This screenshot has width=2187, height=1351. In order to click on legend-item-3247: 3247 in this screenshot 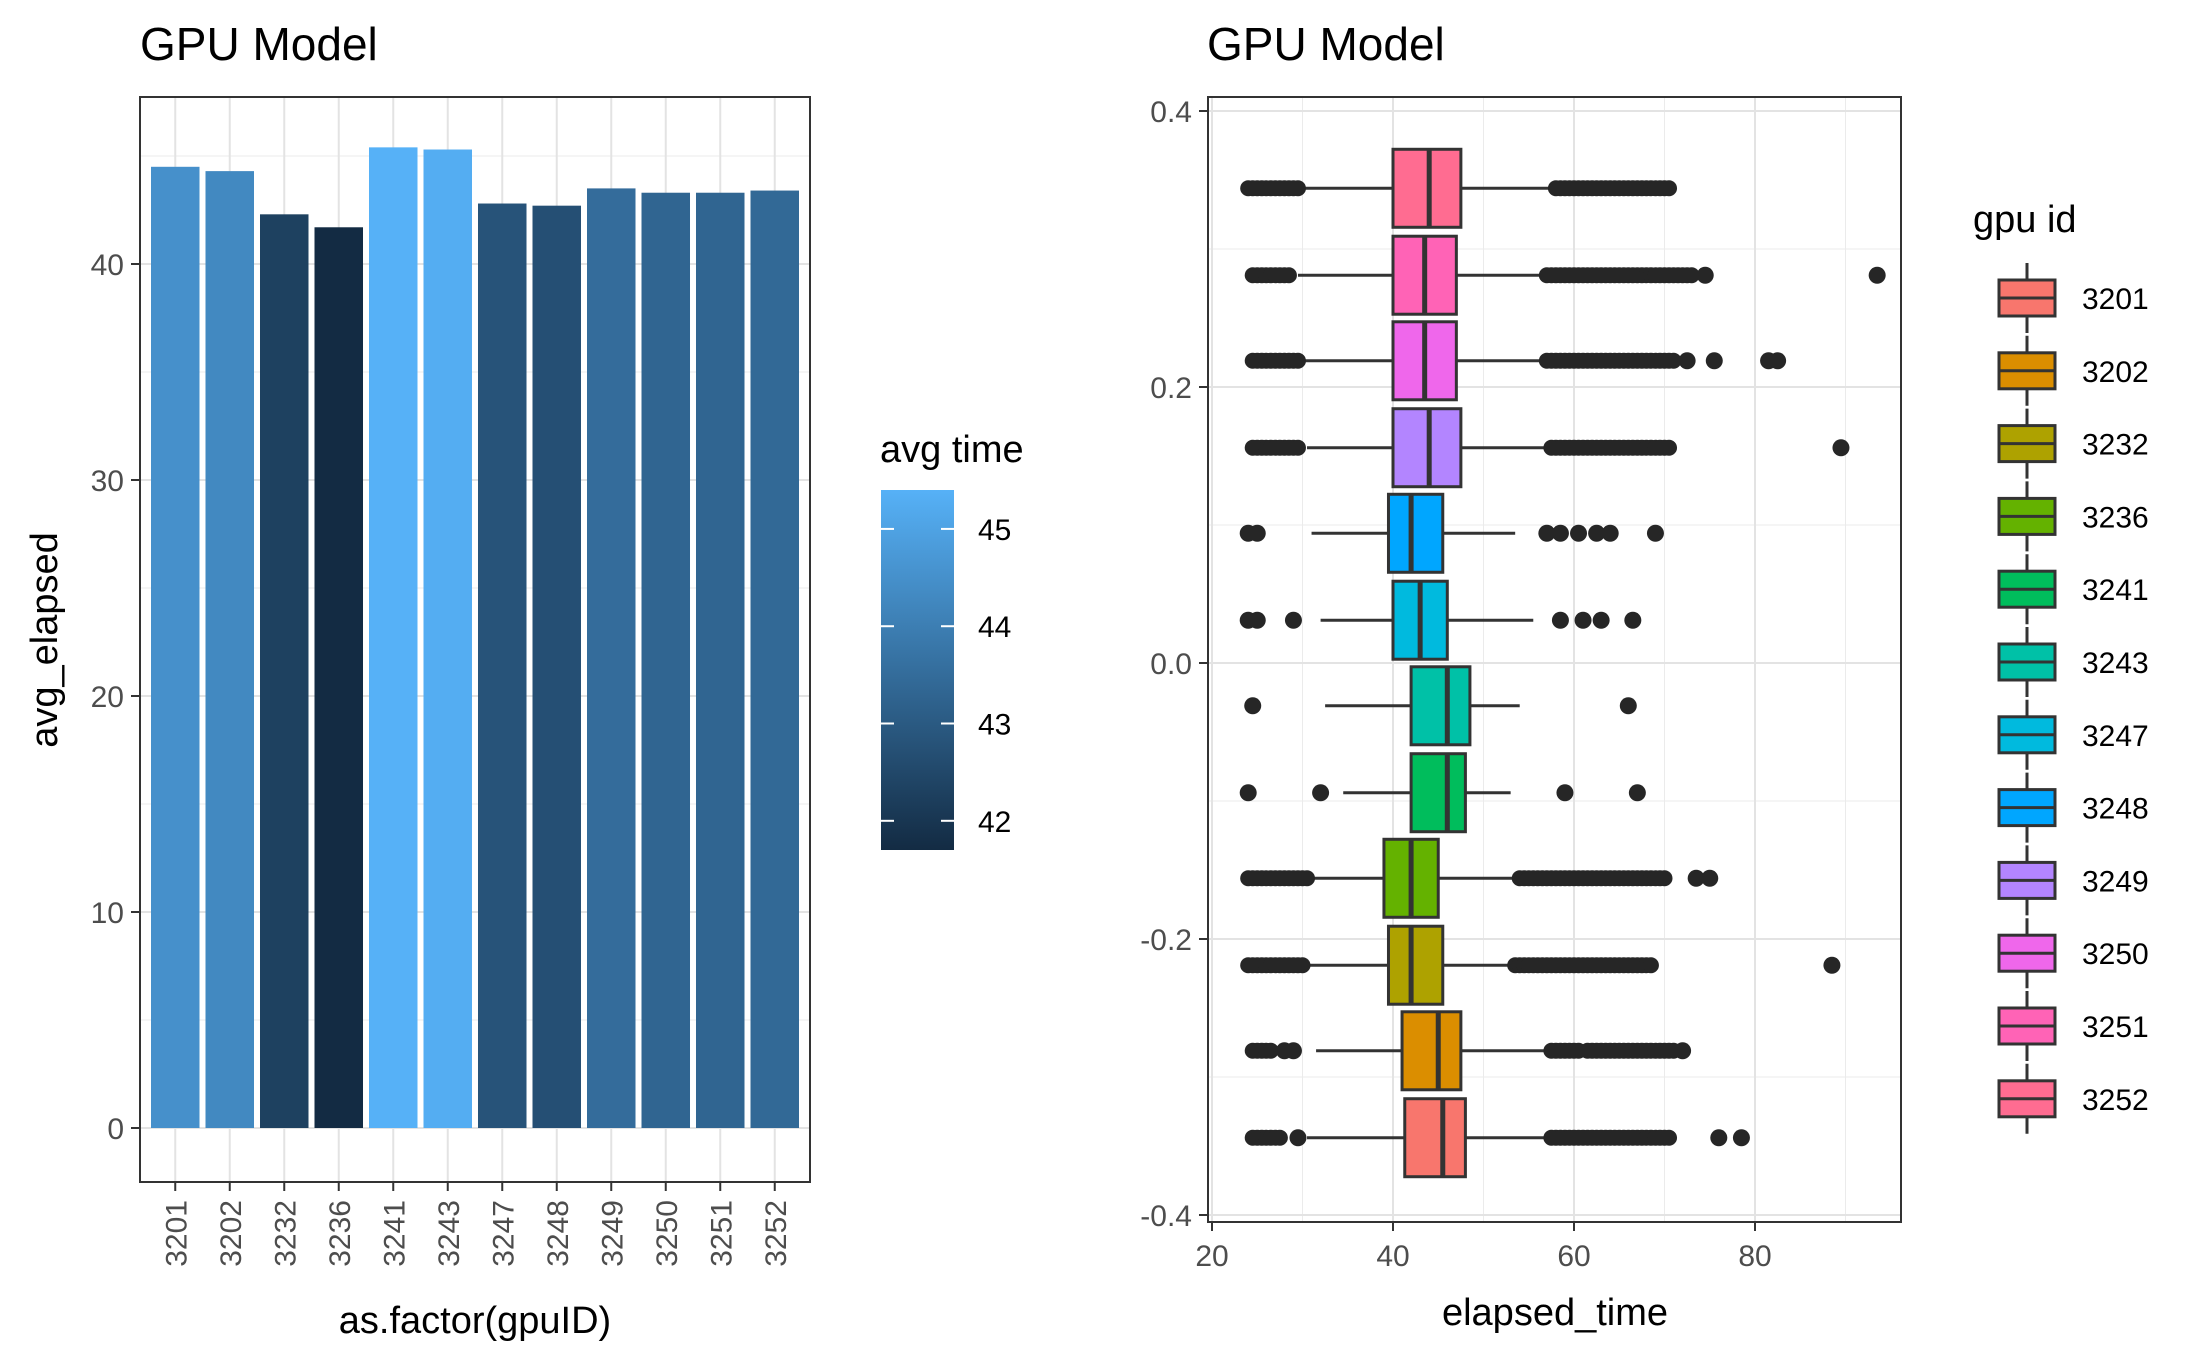, I will do `click(2073, 734)`.